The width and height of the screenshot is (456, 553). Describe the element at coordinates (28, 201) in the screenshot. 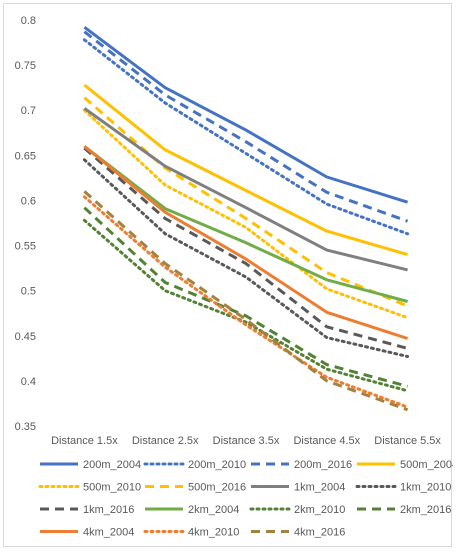

I see `y-tick-label: 0.6` at that location.